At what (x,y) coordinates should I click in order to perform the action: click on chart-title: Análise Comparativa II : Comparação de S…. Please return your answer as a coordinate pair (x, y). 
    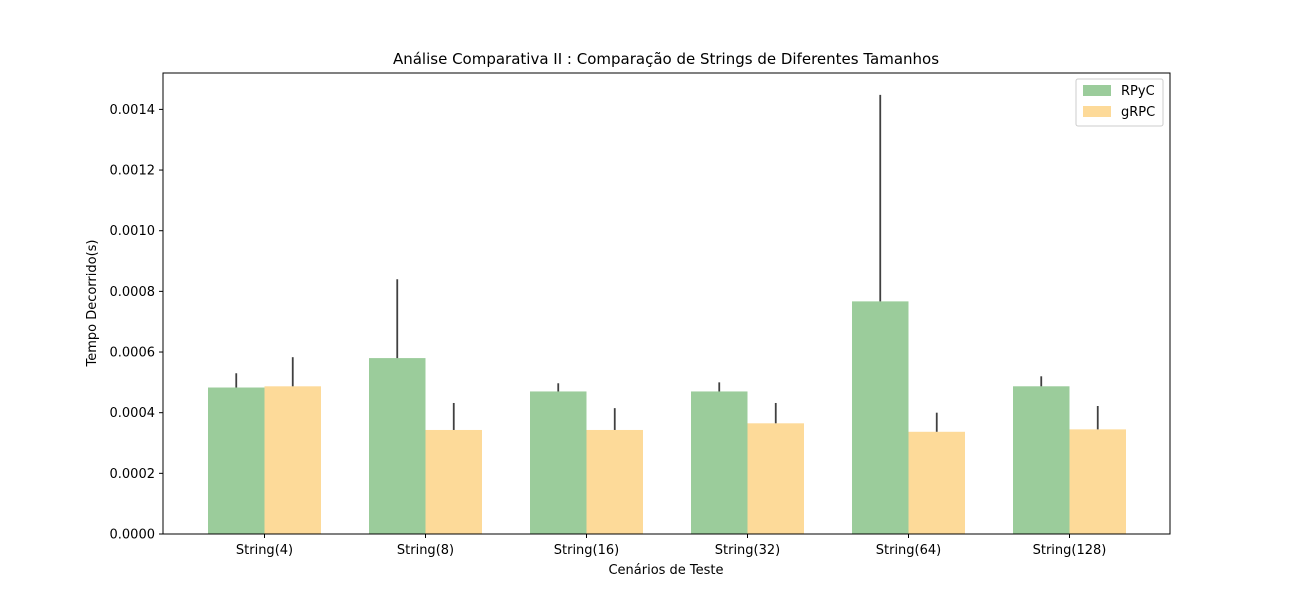
    Looking at the image, I should click on (666, 59).